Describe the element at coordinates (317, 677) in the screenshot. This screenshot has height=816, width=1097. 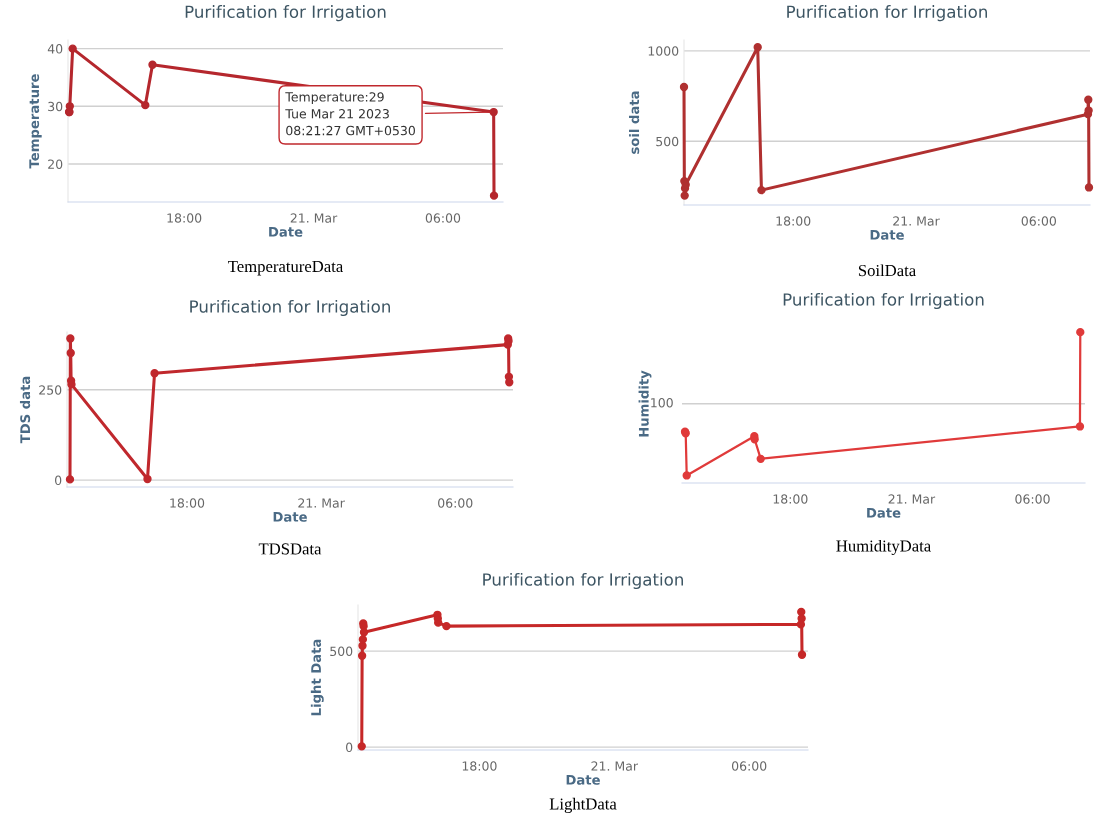
I see `y-axis-title: Light Data` at that location.